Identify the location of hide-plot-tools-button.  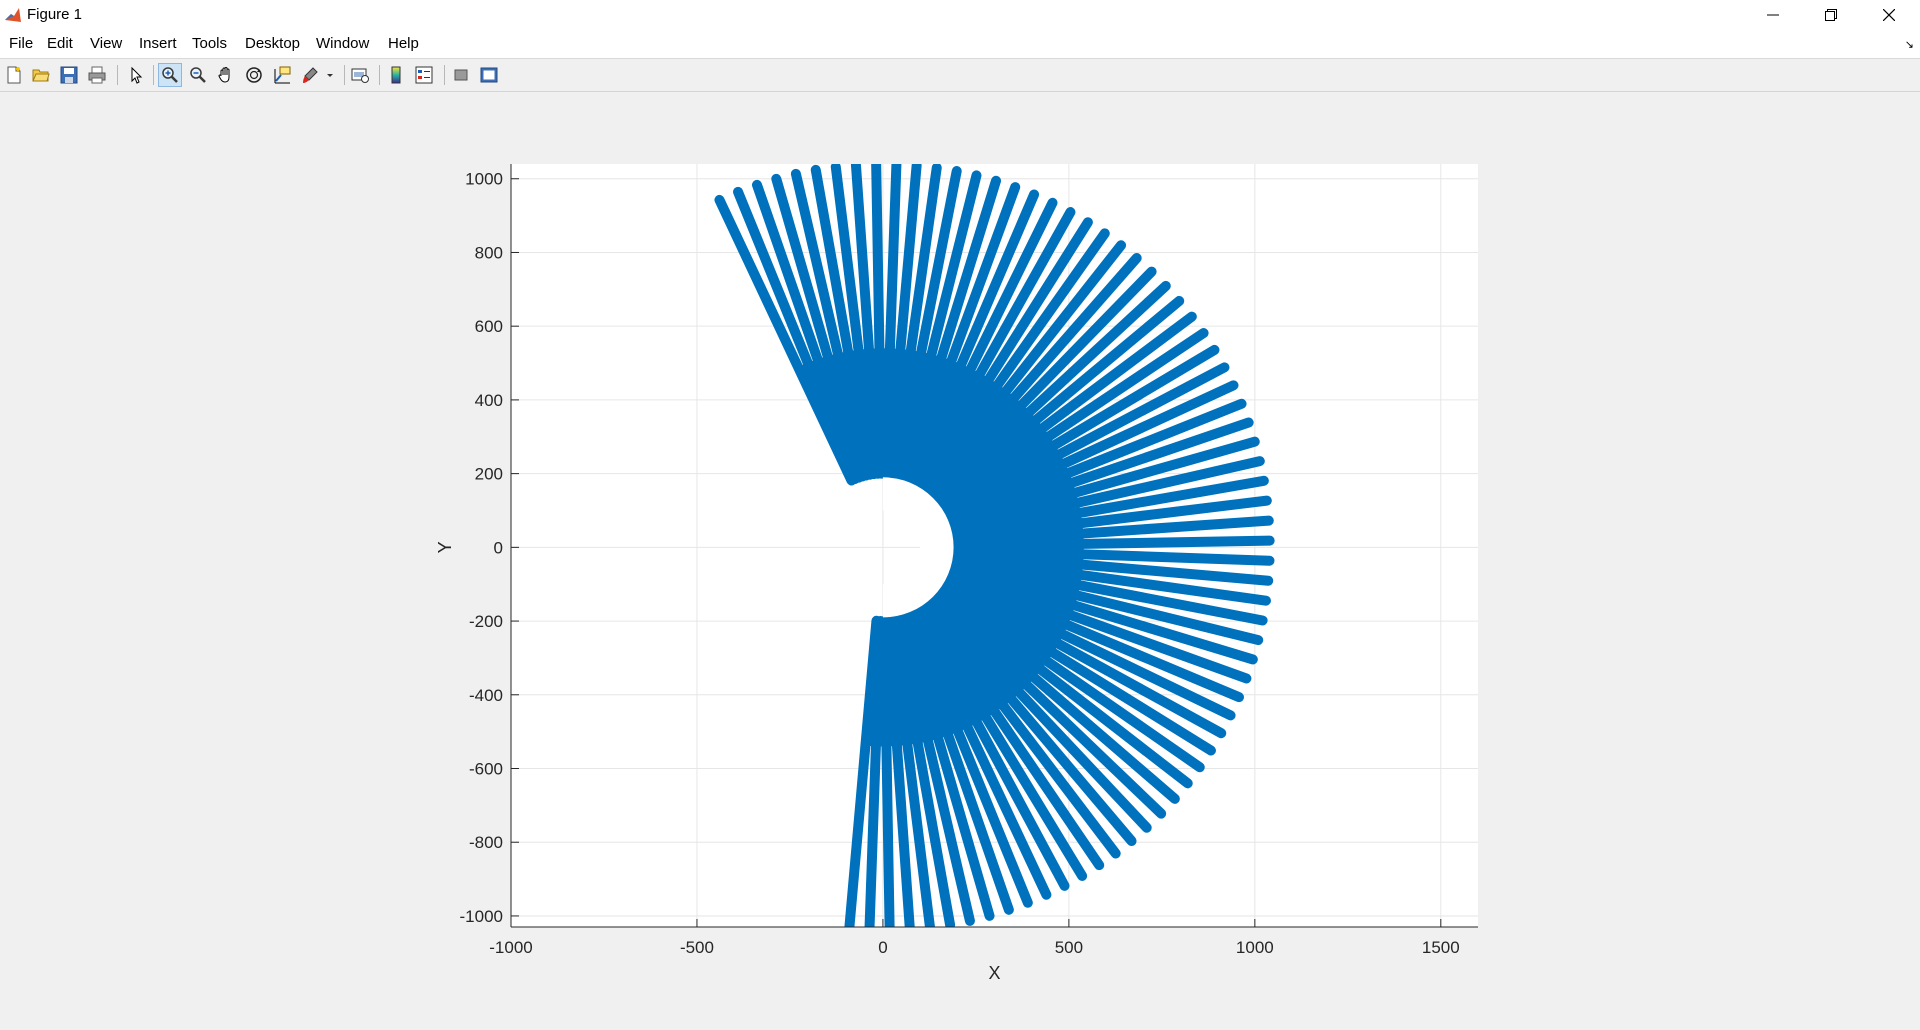
(461, 75).